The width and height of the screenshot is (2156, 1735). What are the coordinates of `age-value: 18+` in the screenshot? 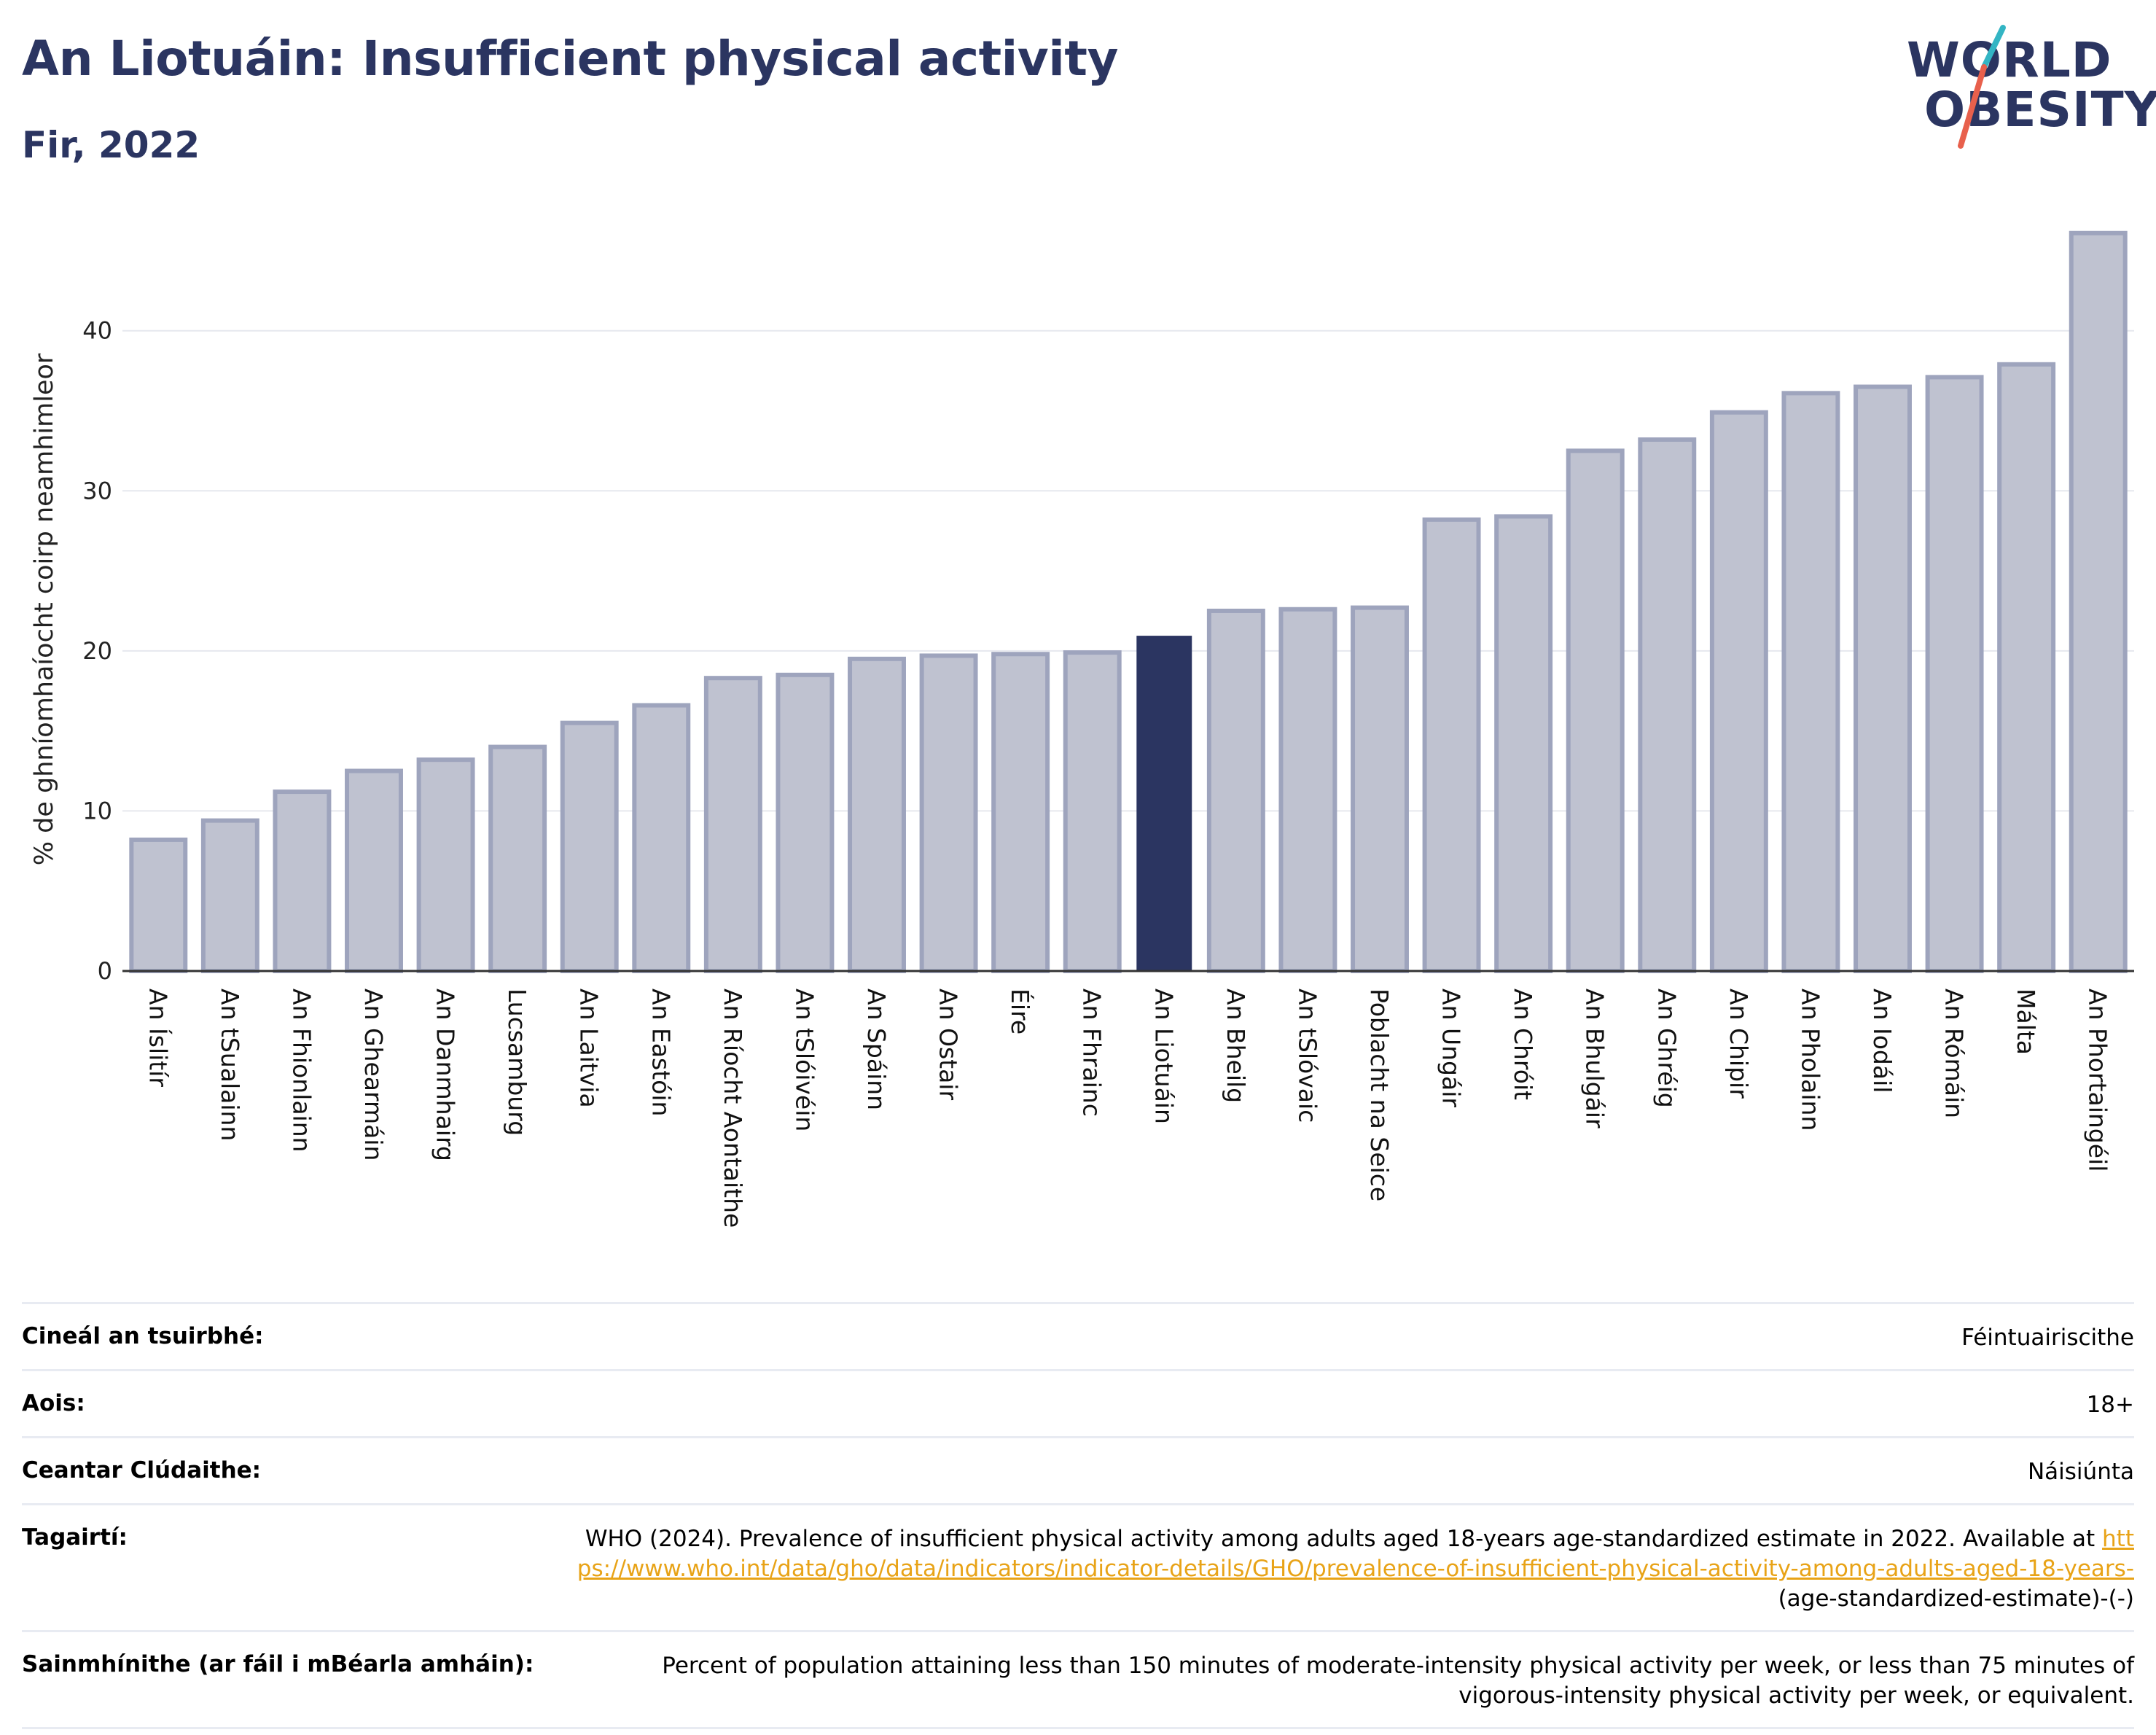 It's located at (2110, 1405).